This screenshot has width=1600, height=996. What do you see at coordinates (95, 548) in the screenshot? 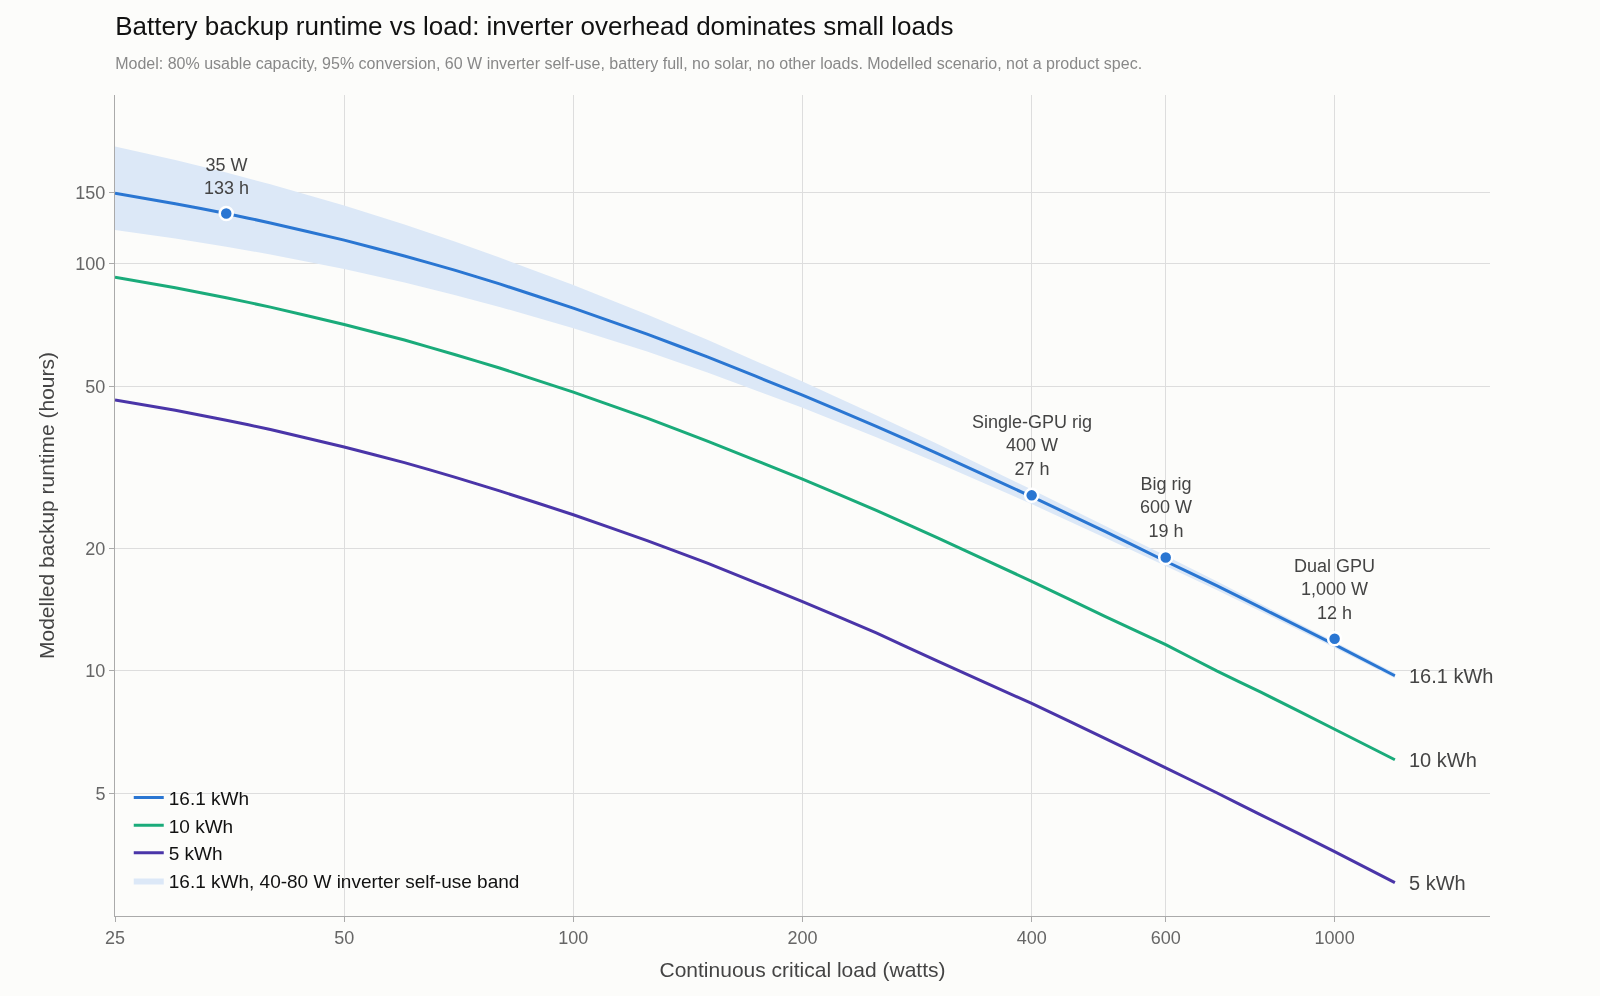
I see `y-tick-label: 20` at bounding box center [95, 548].